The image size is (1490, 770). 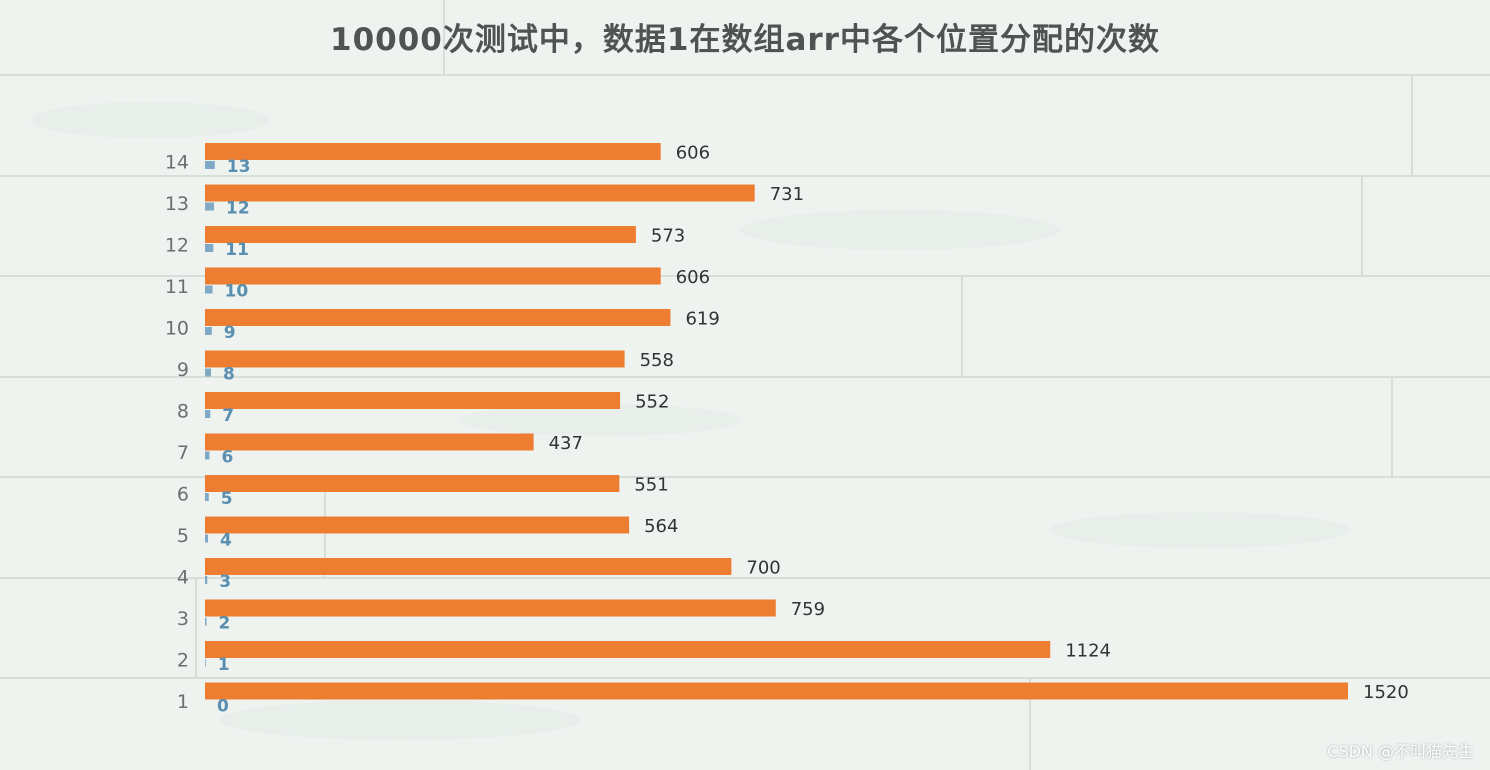 What do you see at coordinates (177, 287) in the screenshot?
I see `category-label: 11` at bounding box center [177, 287].